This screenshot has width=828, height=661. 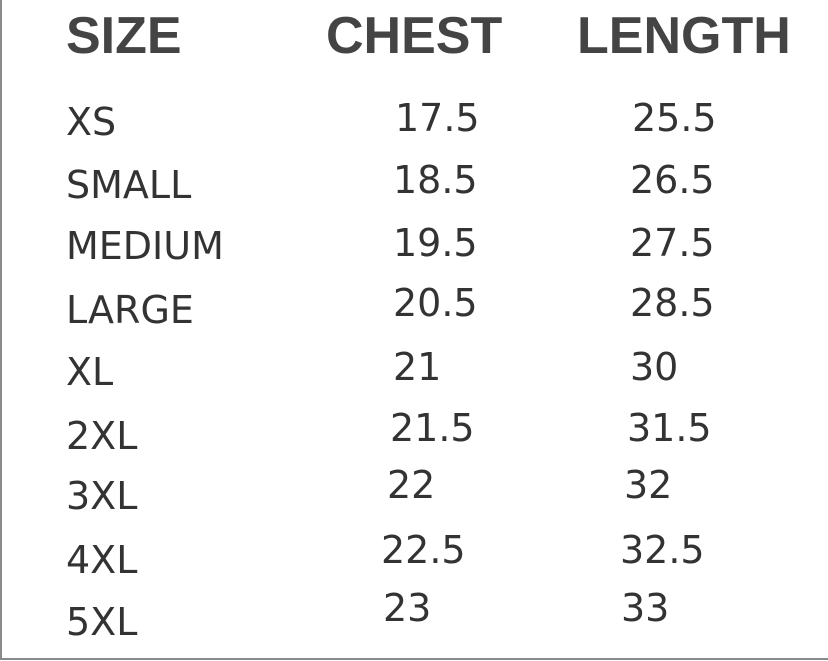 I want to click on header-chest: CHEST, so click(x=414, y=36).